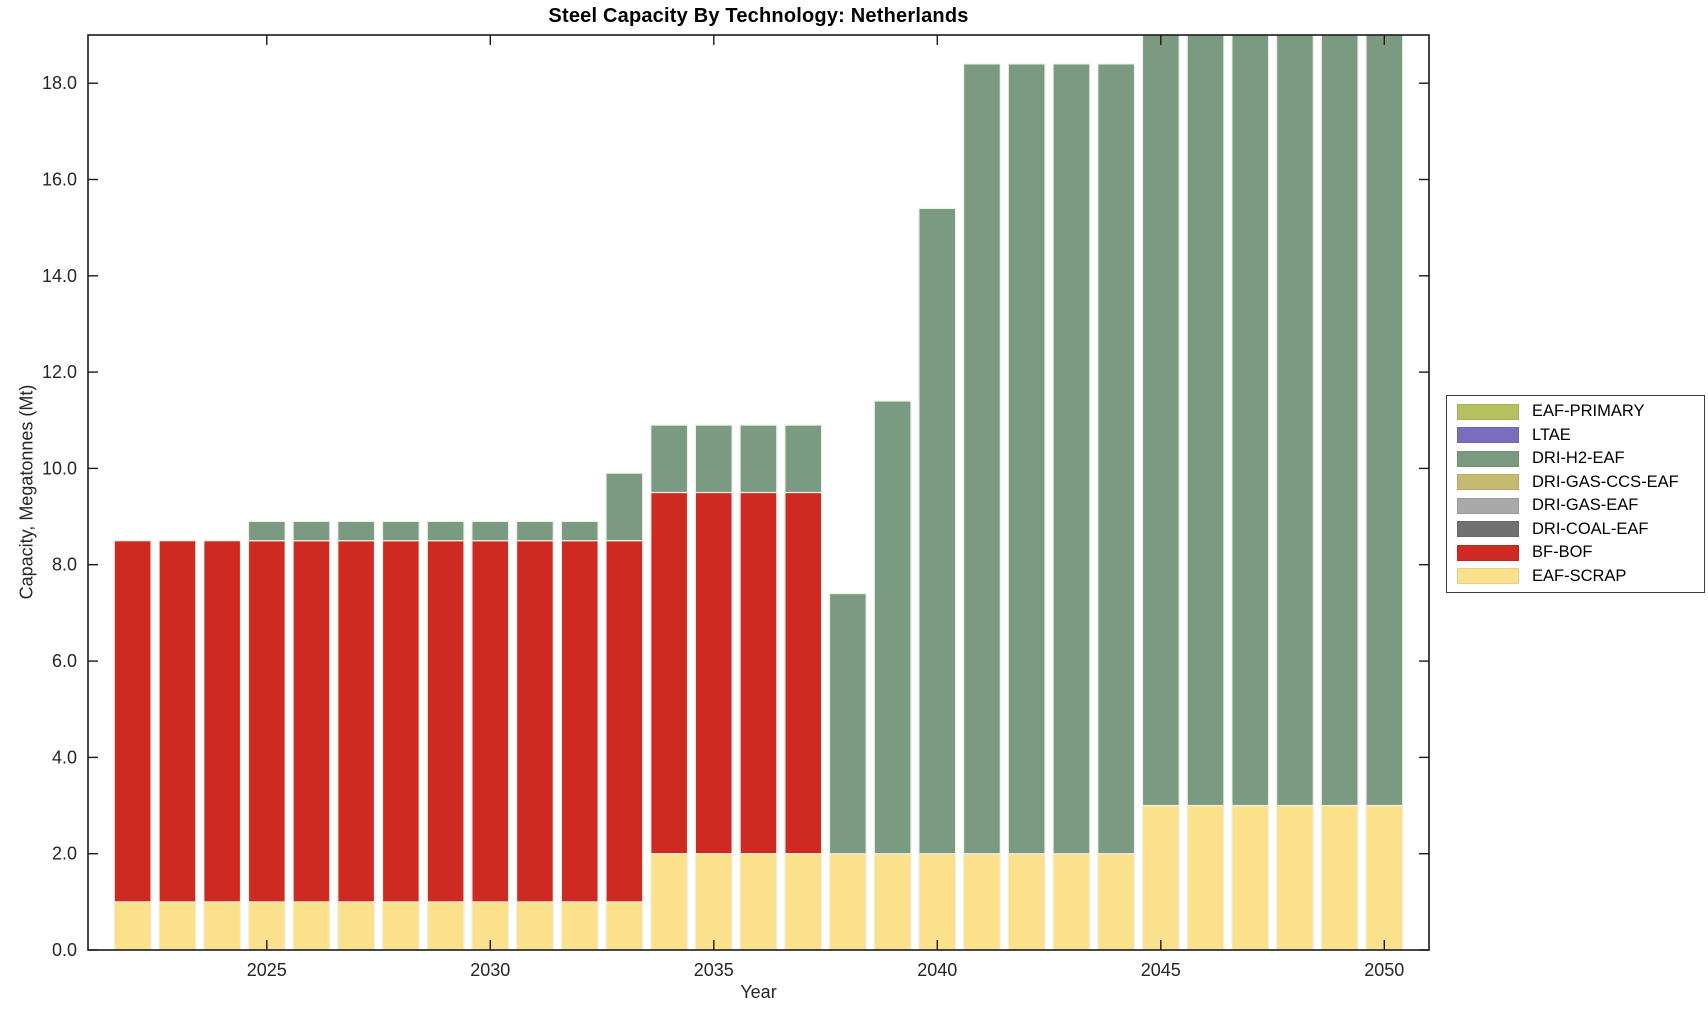 Image resolution: width=1708 pixels, height=1021 pixels. What do you see at coordinates (64, 854) in the screenshot?
I see `y-tick-label: 2.0` at bounding box center [64, 854].